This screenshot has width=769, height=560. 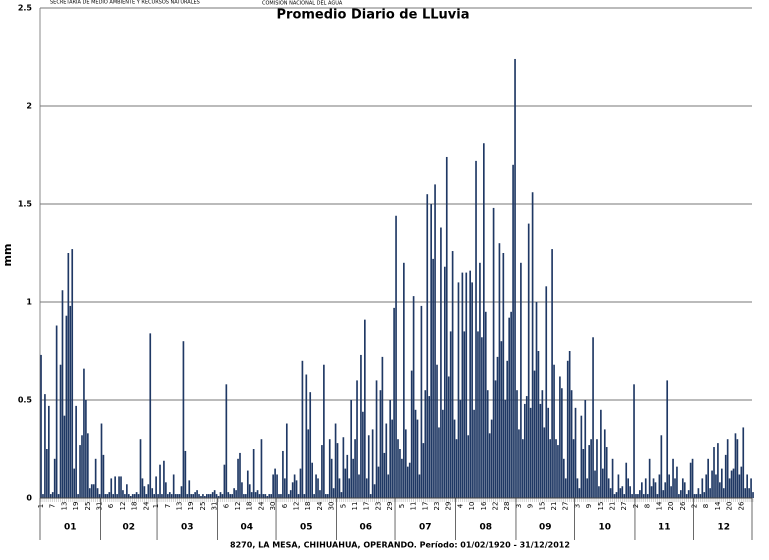 What do you see at coordinates (215, 506) in the screenshot?
I see `x-tick-label: 31` at bounding box center [215, 506].